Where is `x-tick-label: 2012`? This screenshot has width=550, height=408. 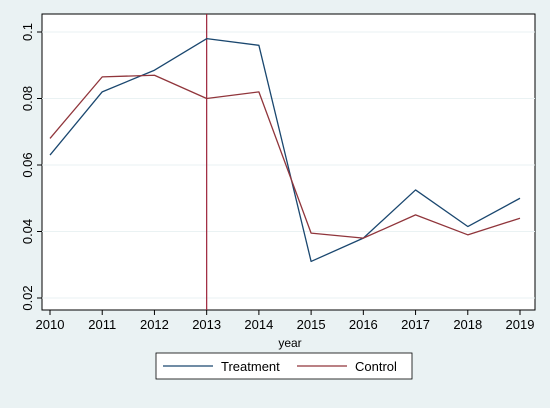
x-tick-label: 2012 is located at coordinates (154, 324).